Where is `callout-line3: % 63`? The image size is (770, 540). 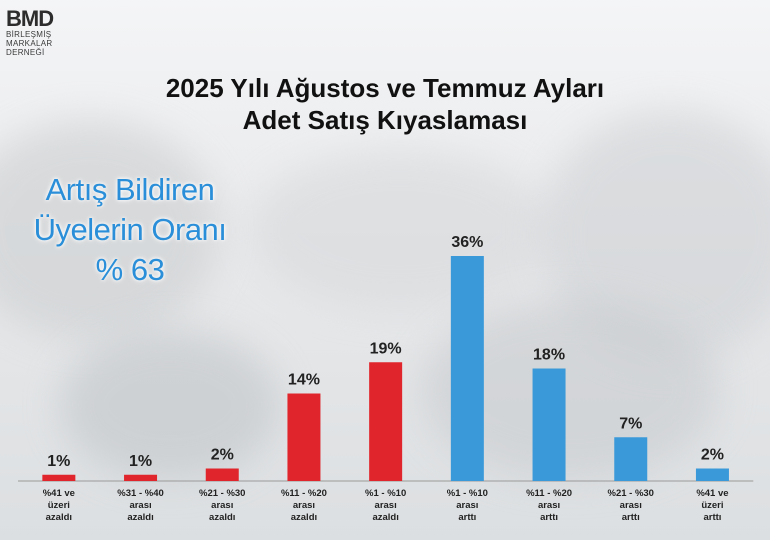
callout-line3: % 63 is located at coordinates (130, 269).